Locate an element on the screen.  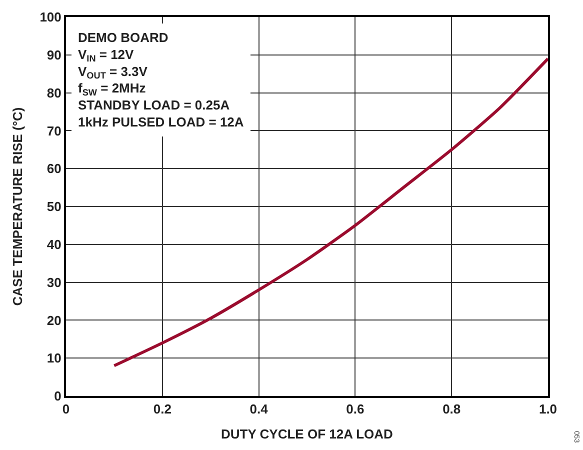
y-tick-label: 50 is located at coordinates (54, 206).